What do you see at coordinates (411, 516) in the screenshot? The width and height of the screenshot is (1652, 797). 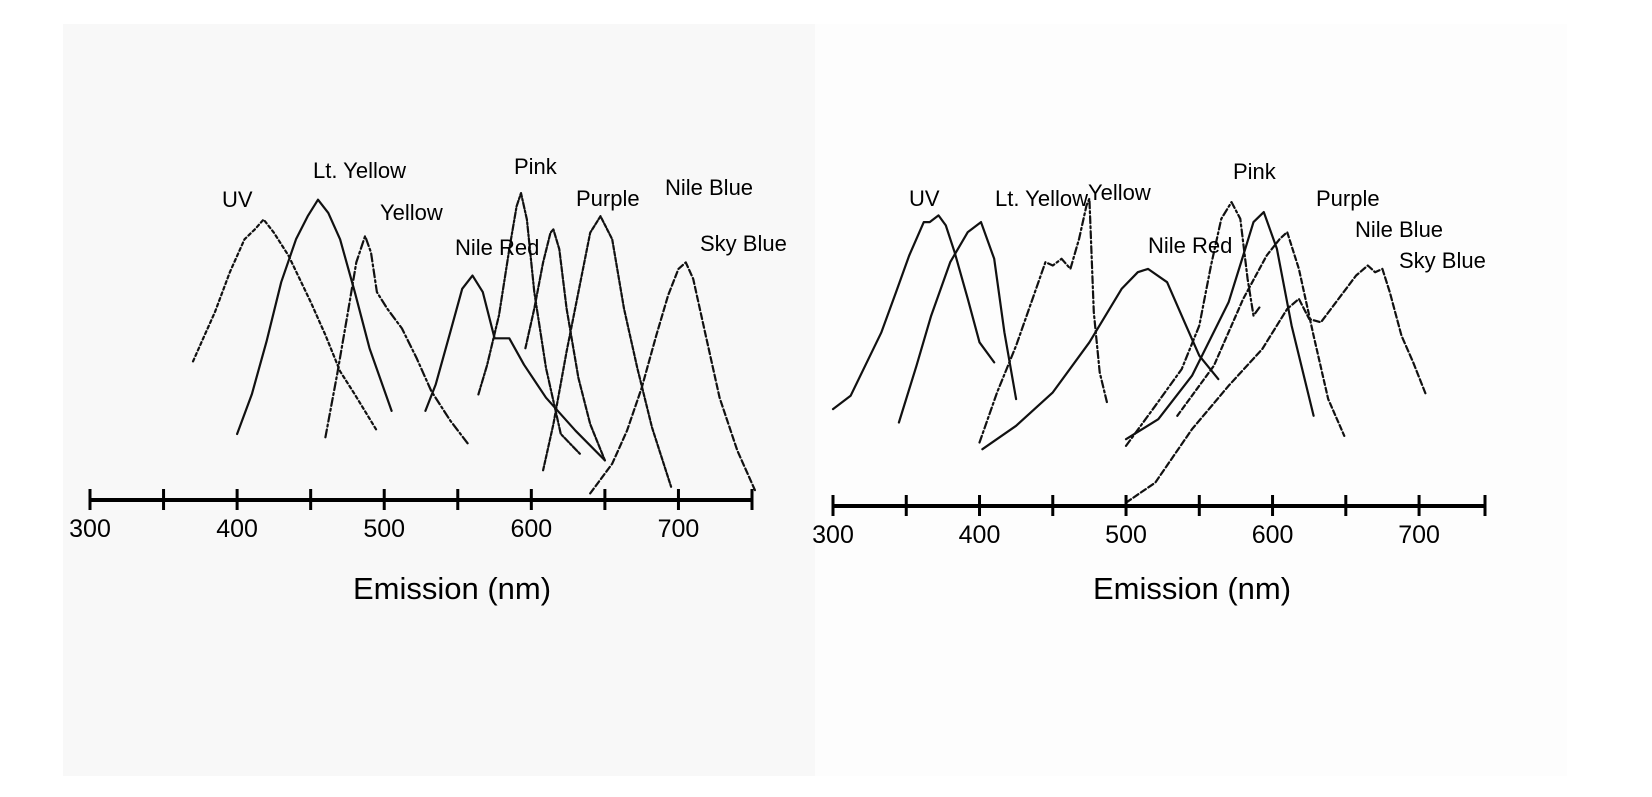 I see `x-axis-left: 300 400 500 600 700` at bounding box center [411, 516].